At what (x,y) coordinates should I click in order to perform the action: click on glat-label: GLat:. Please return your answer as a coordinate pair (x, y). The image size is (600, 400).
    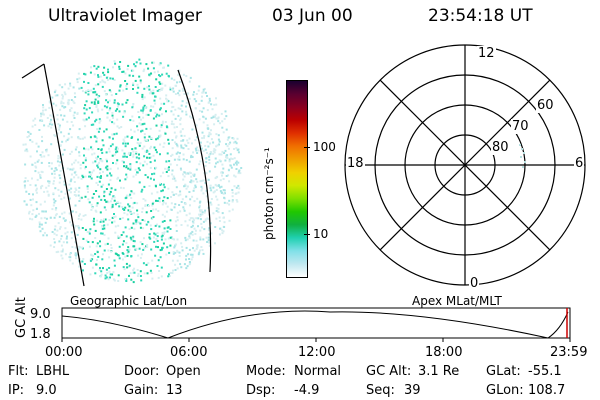
    Looking at the image, I should click on (503, 371).